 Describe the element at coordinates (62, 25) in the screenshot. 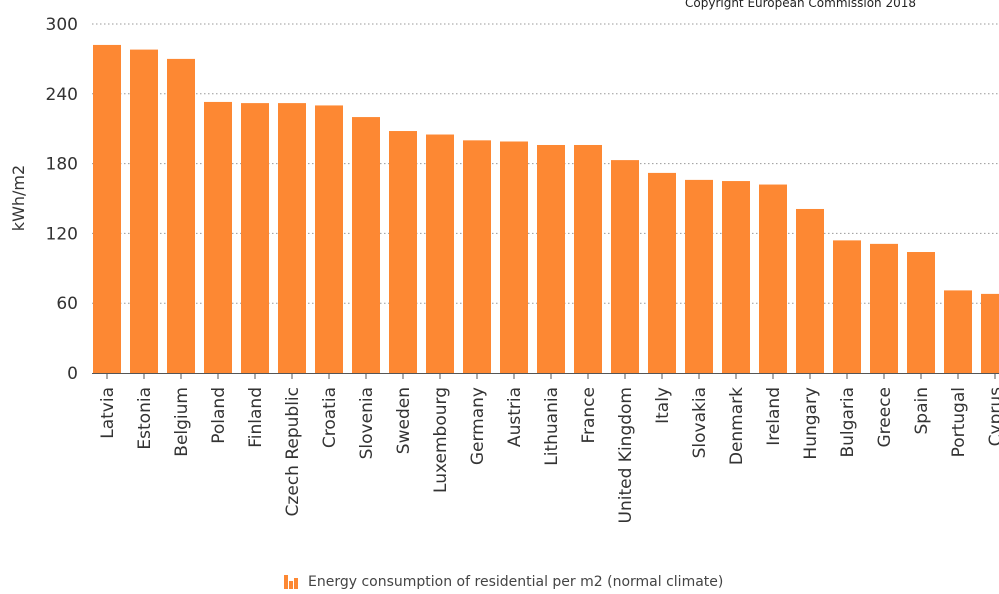

I see `y-tick-label: 300` at that location.